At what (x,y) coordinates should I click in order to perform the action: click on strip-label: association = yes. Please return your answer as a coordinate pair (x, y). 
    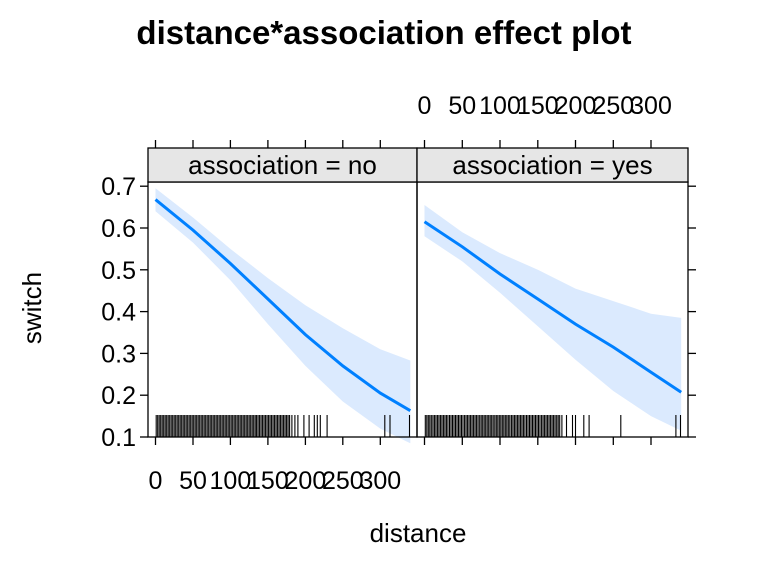
    Looking at the image, I should click on (552, 165).